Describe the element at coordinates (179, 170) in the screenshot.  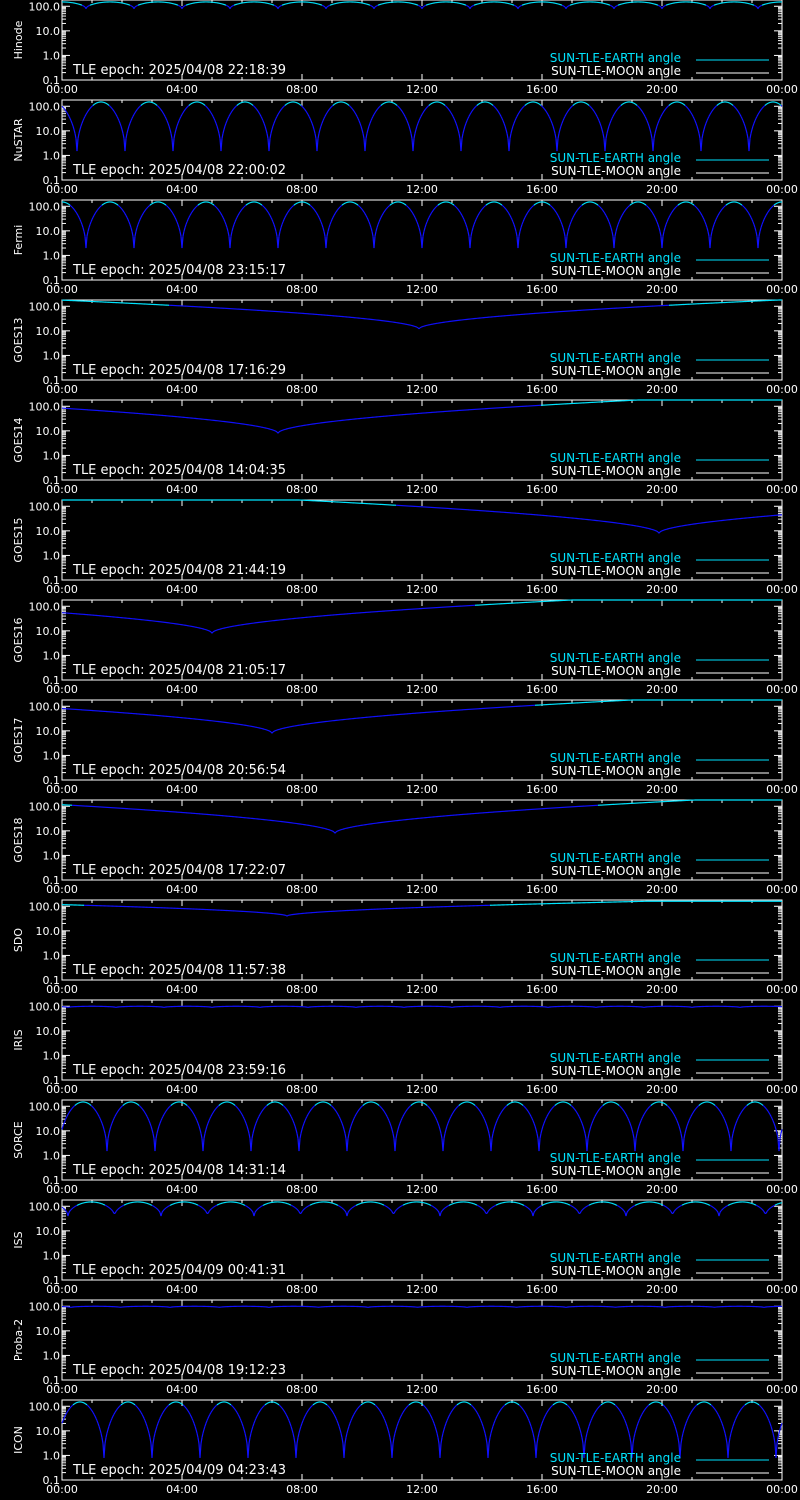
I see `tle-epoch-text: TLE epoch: 2025/04/08 22:00:02` at that location.